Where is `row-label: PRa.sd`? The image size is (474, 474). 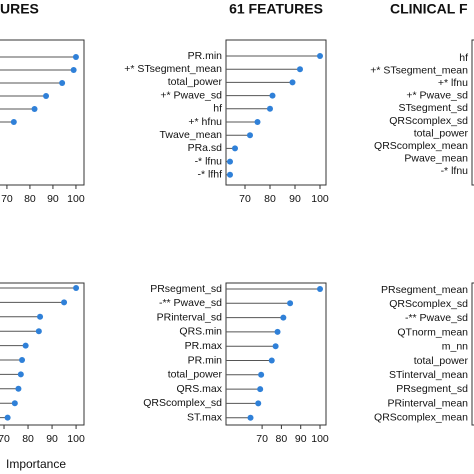
row-label: PRa.sd is located at coordinates (205, 148).